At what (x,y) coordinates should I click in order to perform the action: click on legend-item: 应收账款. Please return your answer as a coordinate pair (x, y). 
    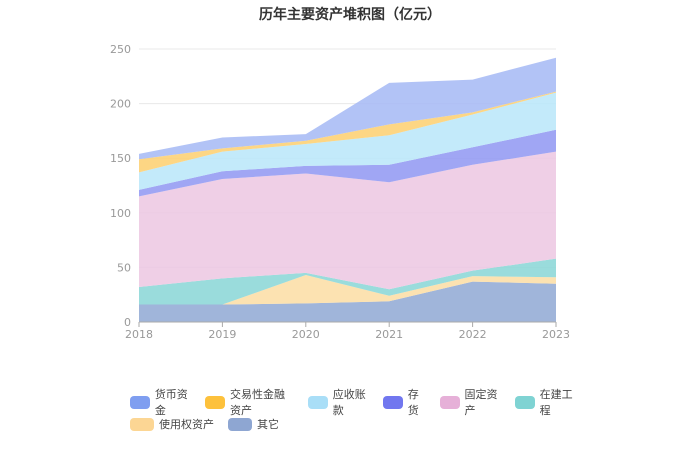
    Looking at the image, I should click on (338, 402).